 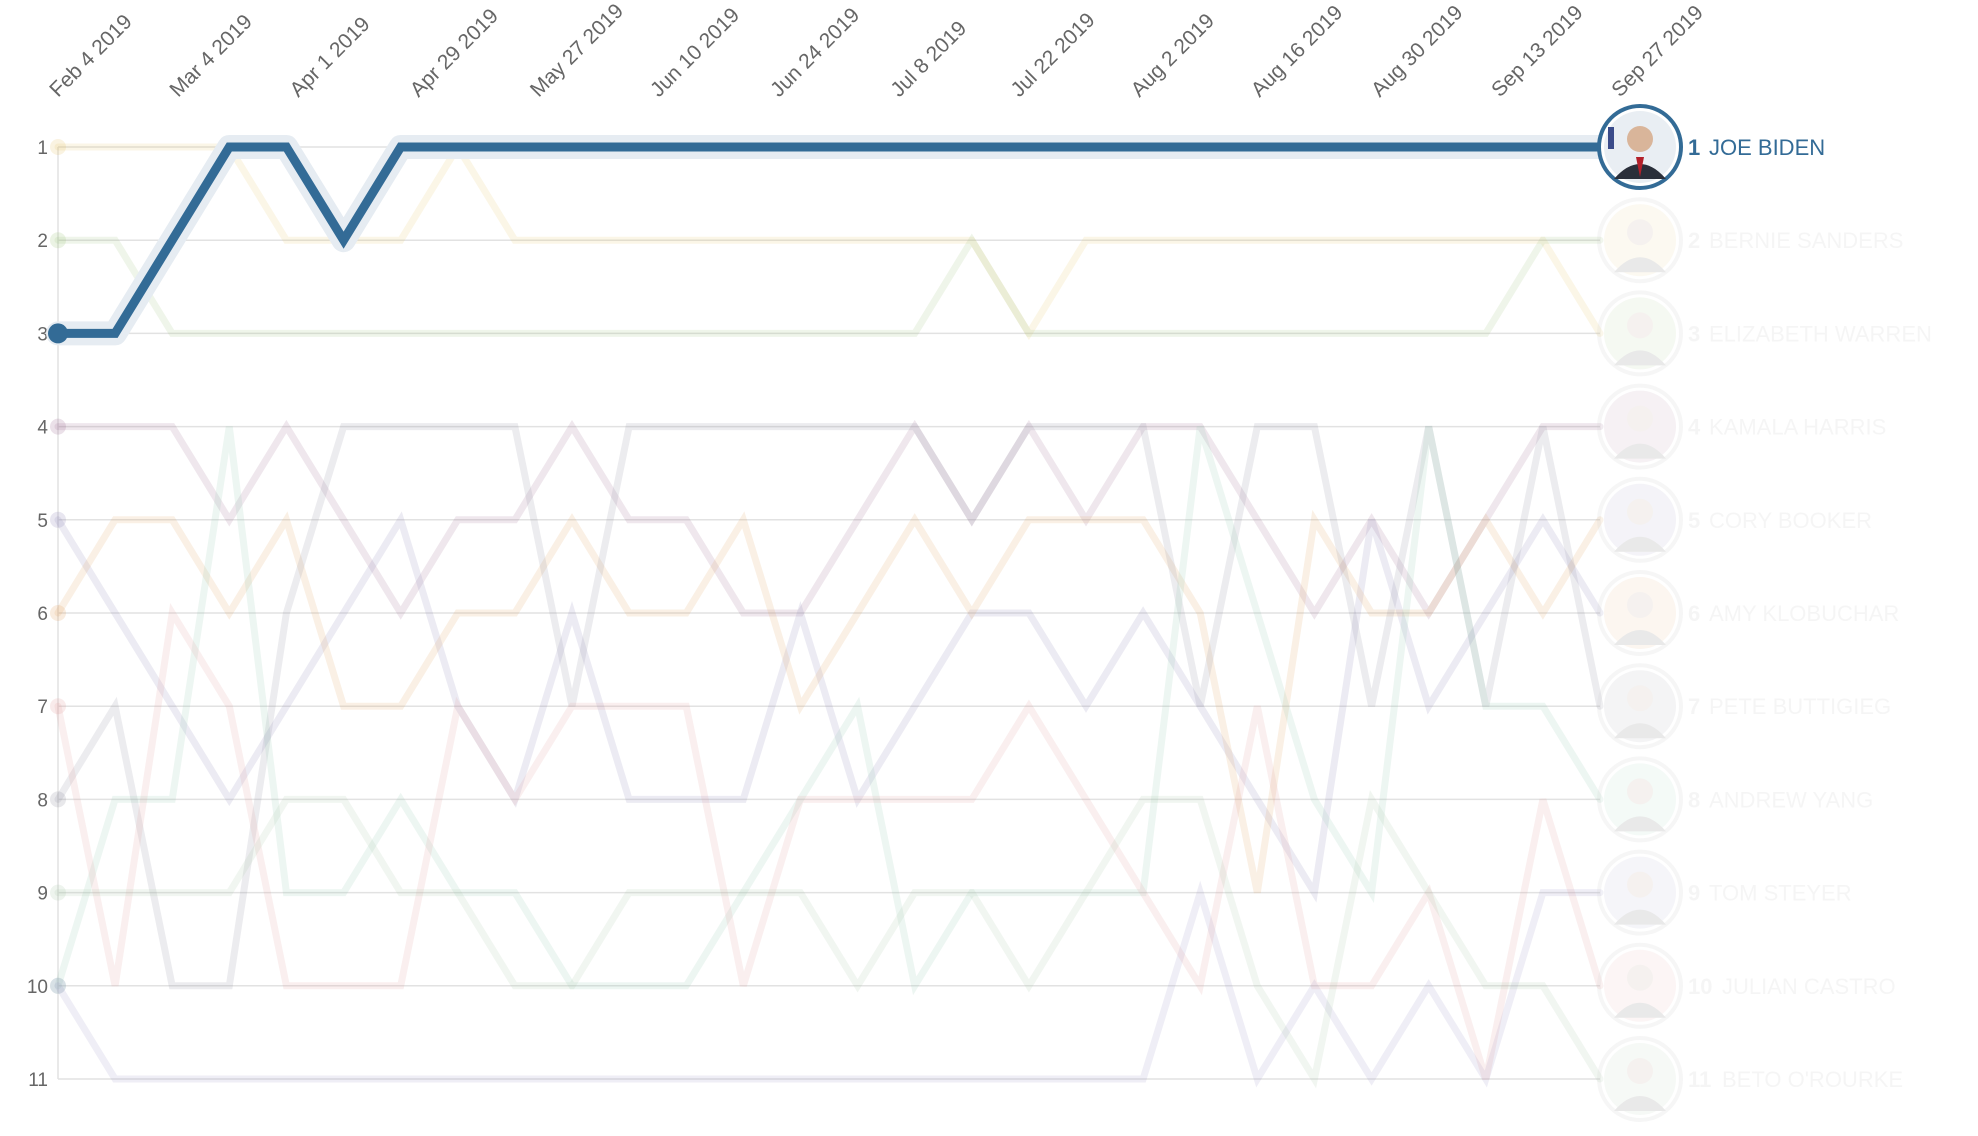 What do you see at coordinates (42, 148) in the screenshot?
I see `y-tick-label: 1` at bounding box center [42, 148].